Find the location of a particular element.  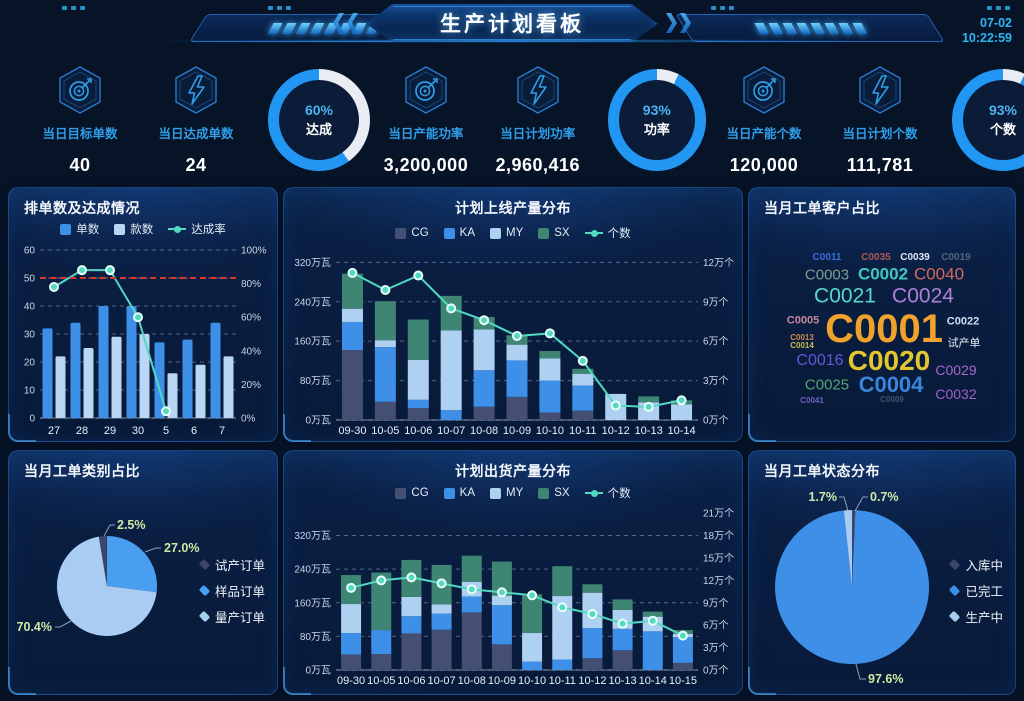

page-title: 生产计划看板 is located at coordinates (512, 24).